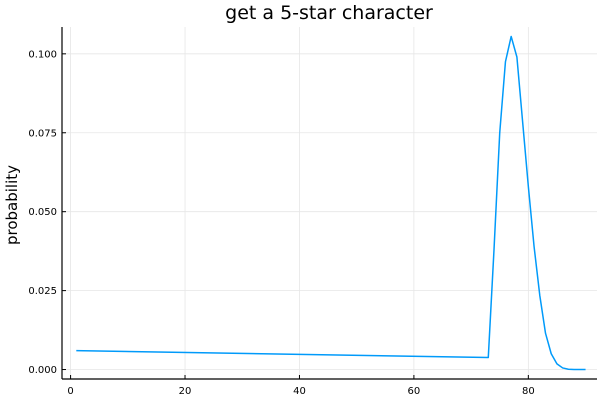 This screenshot has width=600, height=400. Describe the element at coordinates (329, 13) in the screenshot. I see `chart-title: get a 5-star character` at that location.